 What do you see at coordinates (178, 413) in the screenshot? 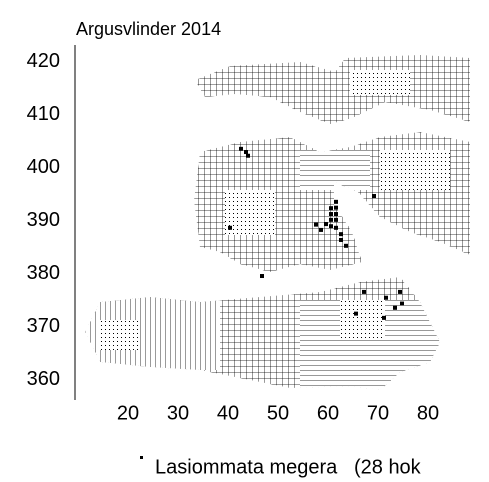
I see `x-tick-label: 30` at bounding box center [178, 413].